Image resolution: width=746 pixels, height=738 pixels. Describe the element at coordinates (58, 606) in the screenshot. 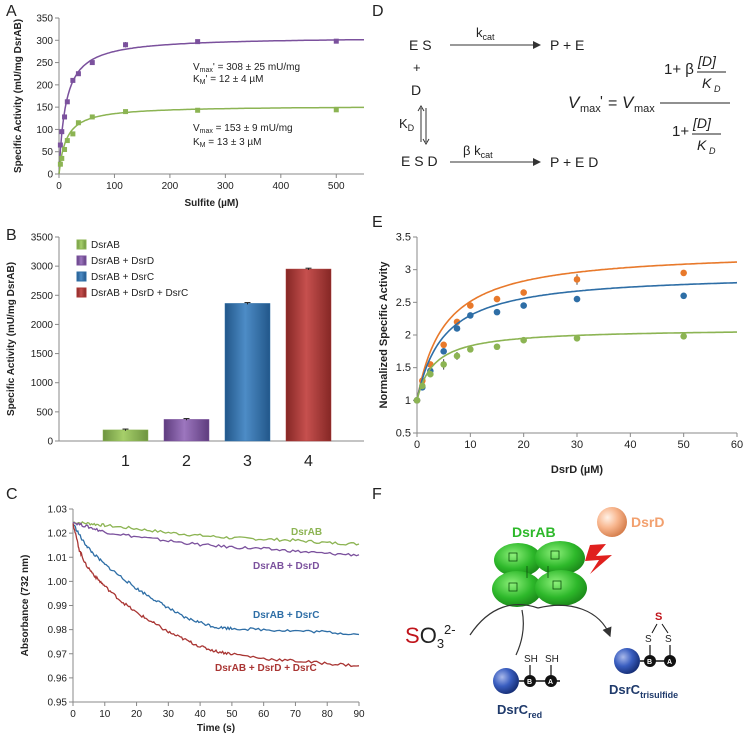

I see `y-tick-label: 0.99` at that location.